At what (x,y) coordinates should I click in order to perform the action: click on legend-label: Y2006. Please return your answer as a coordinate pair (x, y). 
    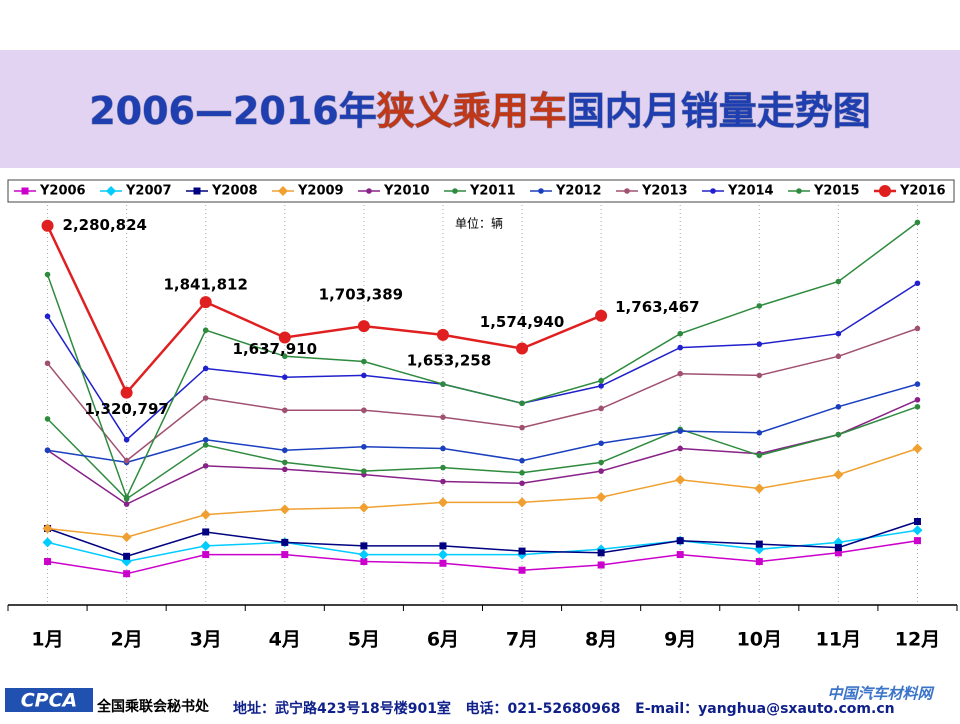
    Looking at the image, I should click on (62, 191).